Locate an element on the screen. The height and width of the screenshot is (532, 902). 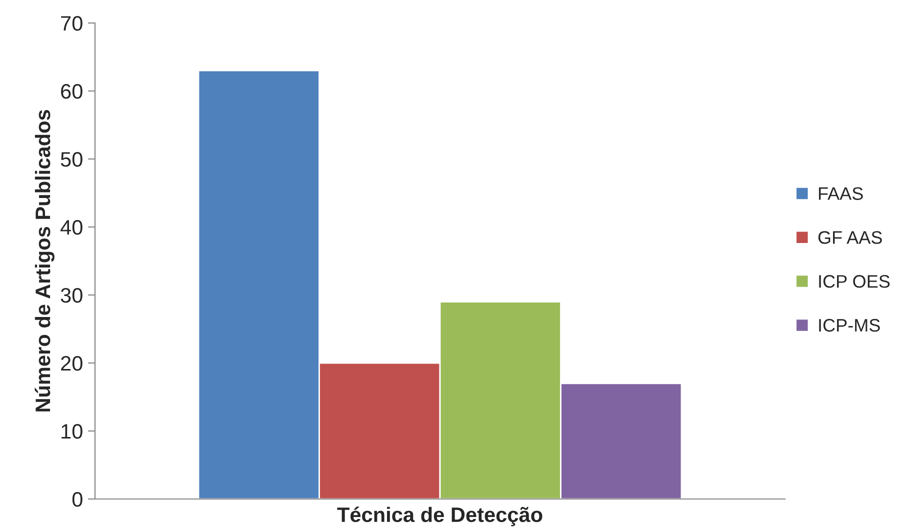
y-tick-label: 40 is located at coordinates (71, 227).